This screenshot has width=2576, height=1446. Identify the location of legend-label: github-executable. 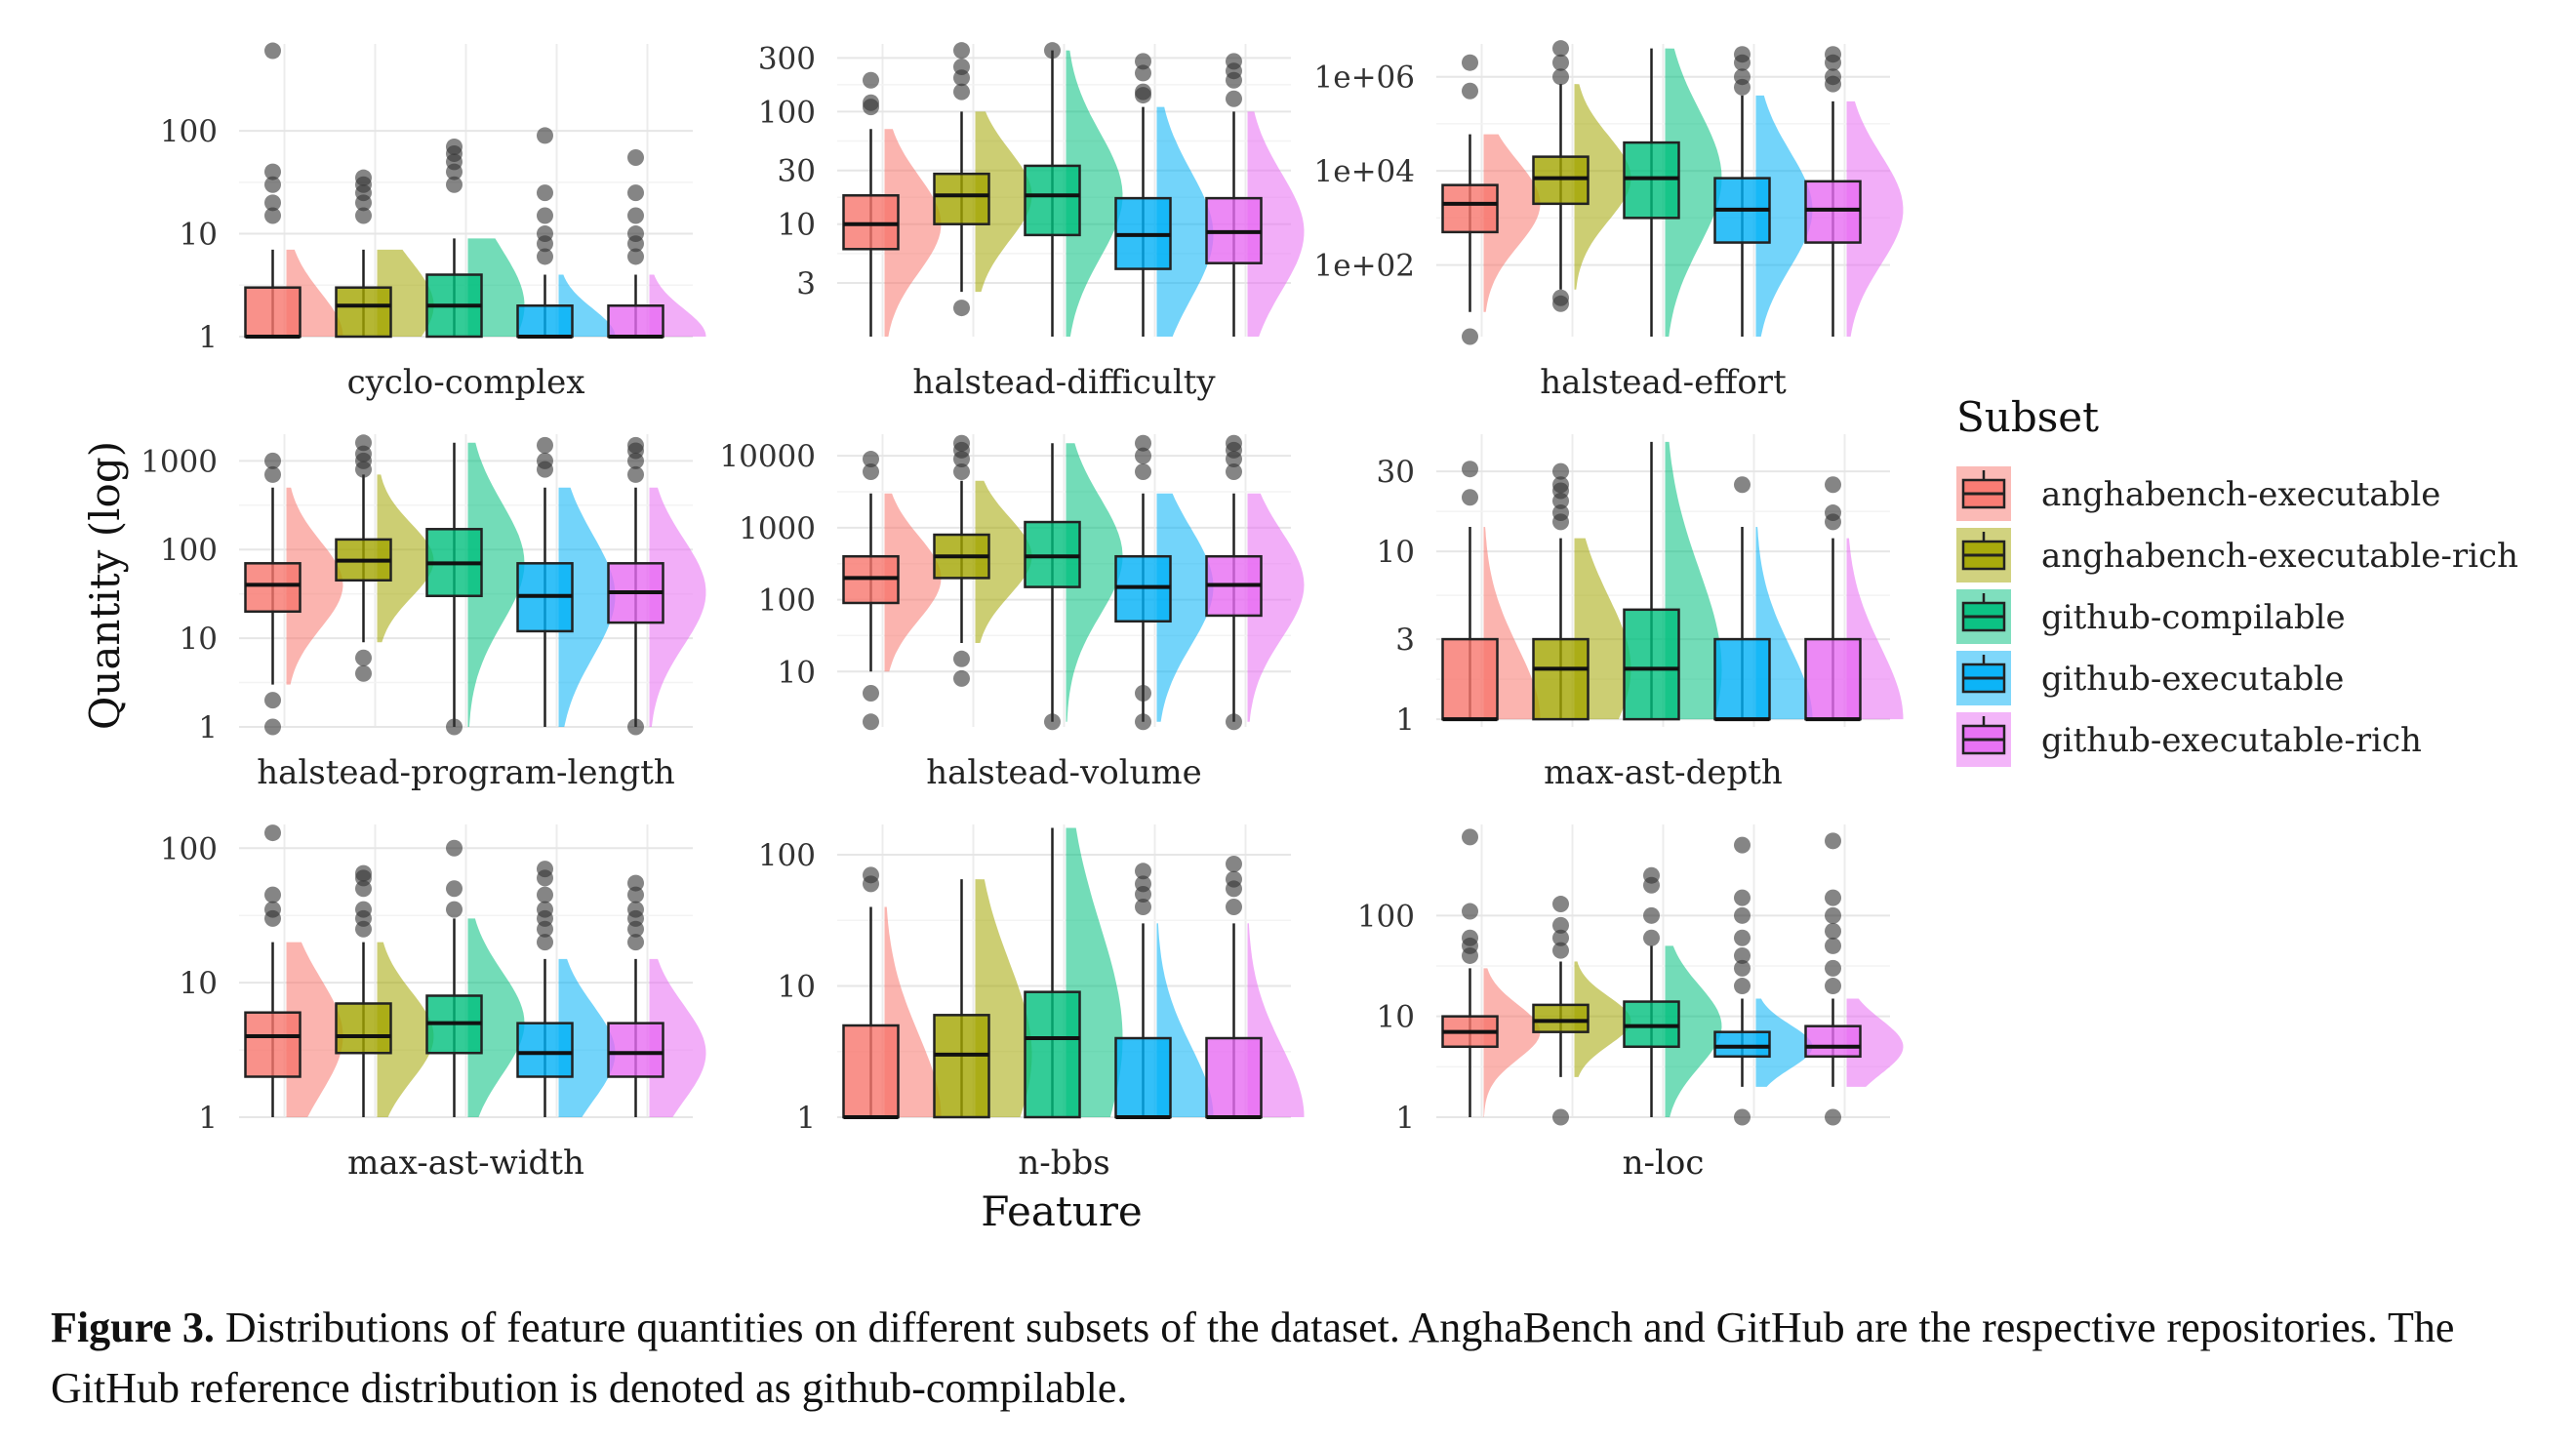
(2192, 679).